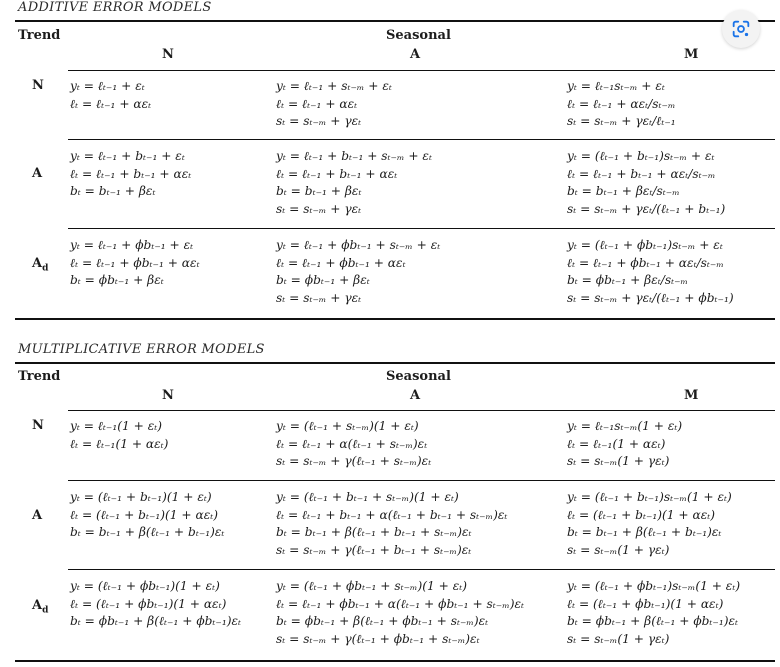 Image resolution: width=780 pixels, height=667 pixels. Describe the element at coordinates (418, 35) in the screenshot. I see `additive-seasonal-header: Seasonal` at that location.